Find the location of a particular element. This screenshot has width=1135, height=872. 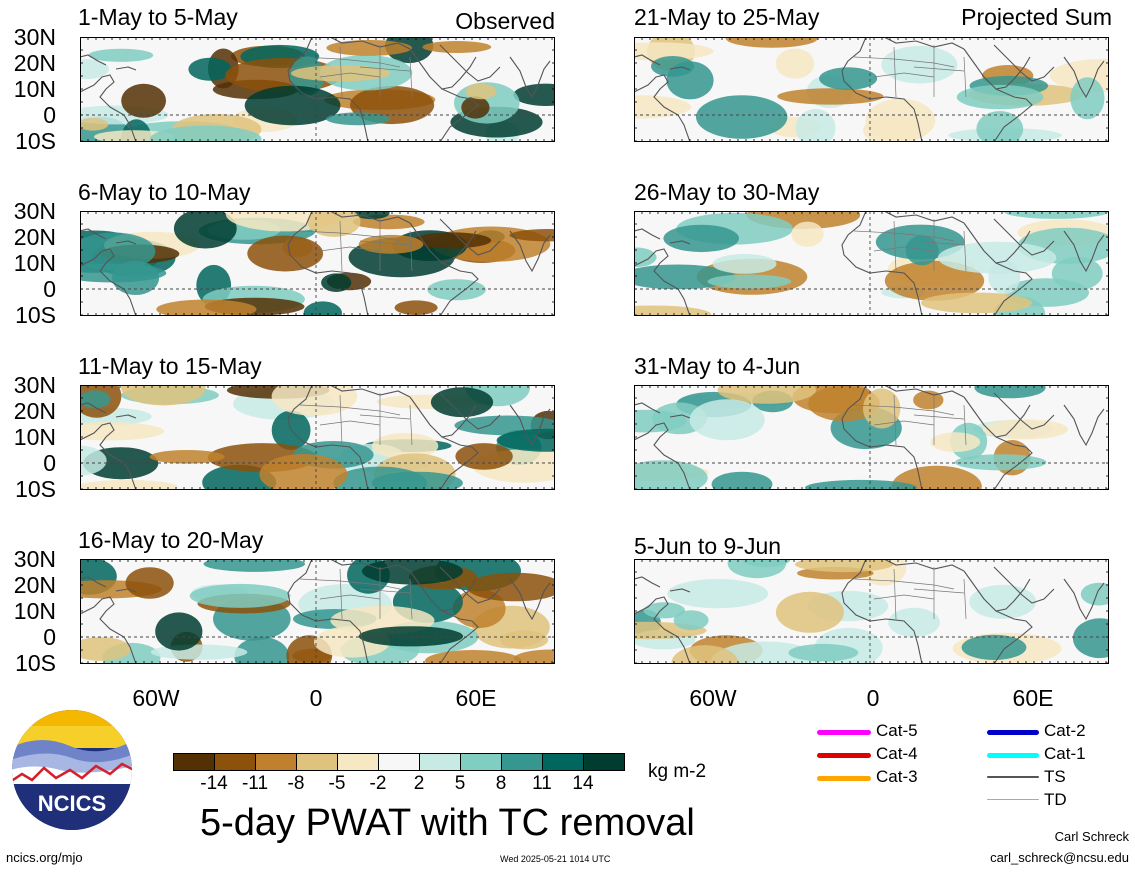

legend-label-ts: TS is located at coordinates (1055, 776).